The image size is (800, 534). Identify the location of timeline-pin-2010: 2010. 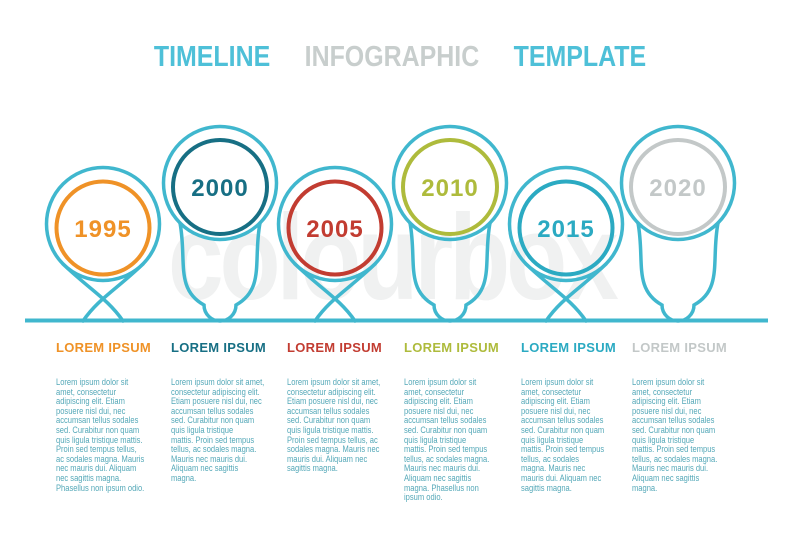
(450, 223).